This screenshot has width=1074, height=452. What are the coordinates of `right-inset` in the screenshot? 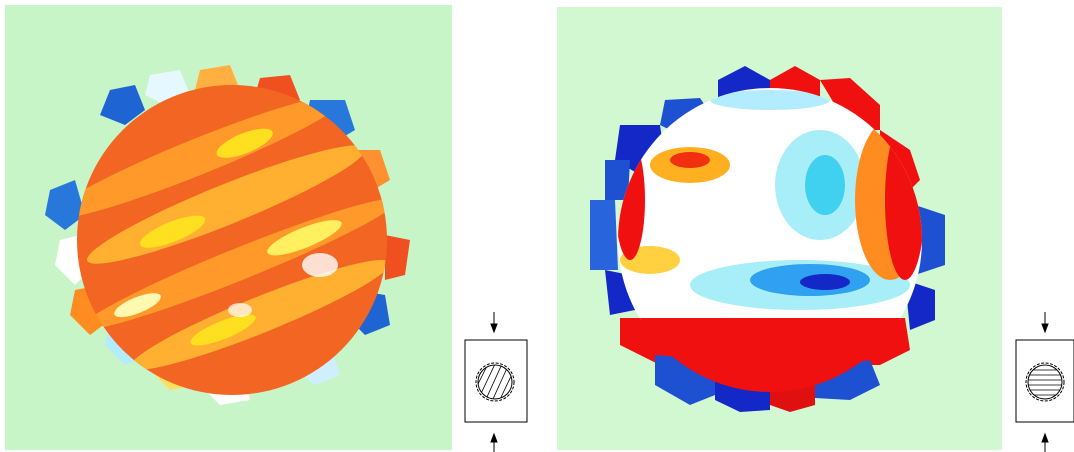 It's located at (1044, 382).